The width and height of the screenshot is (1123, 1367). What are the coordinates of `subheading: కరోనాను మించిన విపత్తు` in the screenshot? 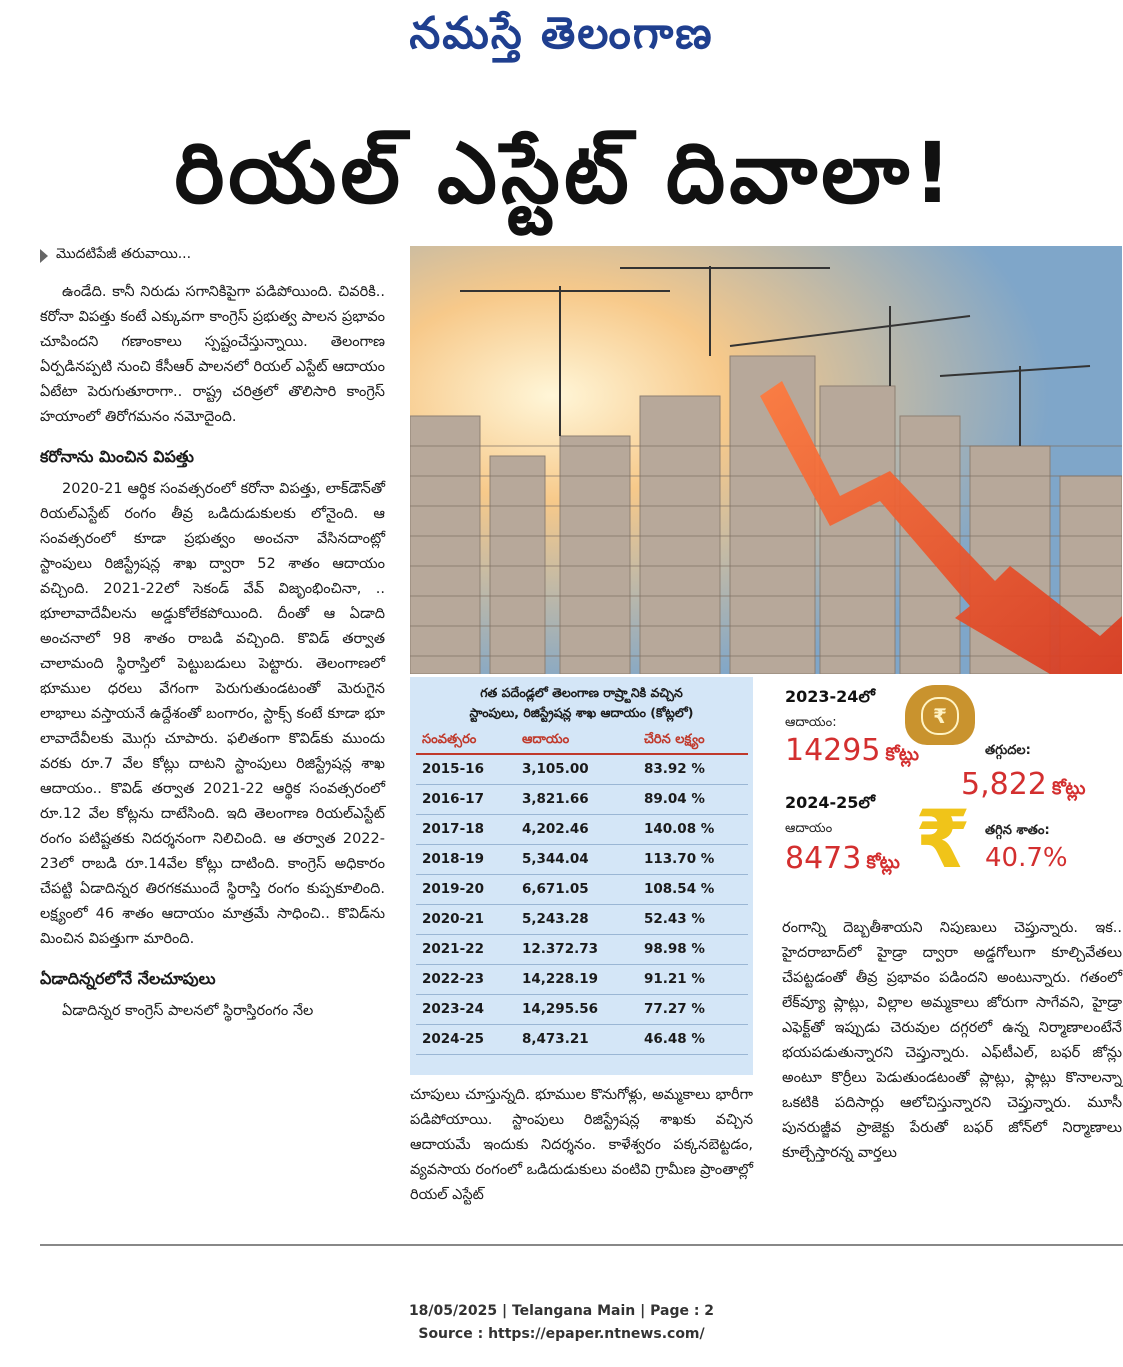 It's located at (117, 456).